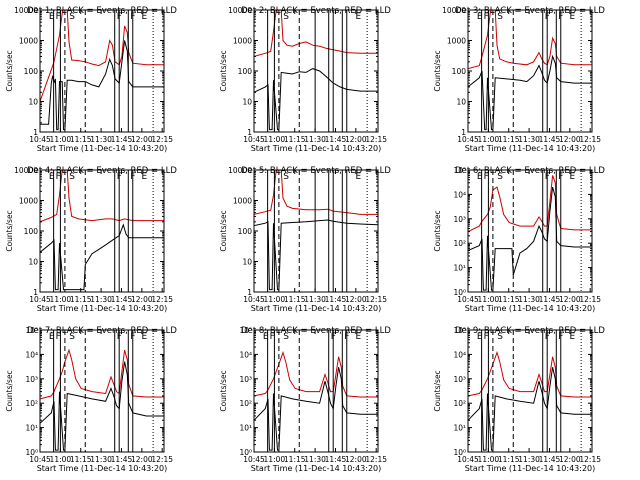 The image size is (640, 480). Describe the element at coordinates (459, 170) in the screenshot. I see `y-tick-label: 10⁵` at that location.